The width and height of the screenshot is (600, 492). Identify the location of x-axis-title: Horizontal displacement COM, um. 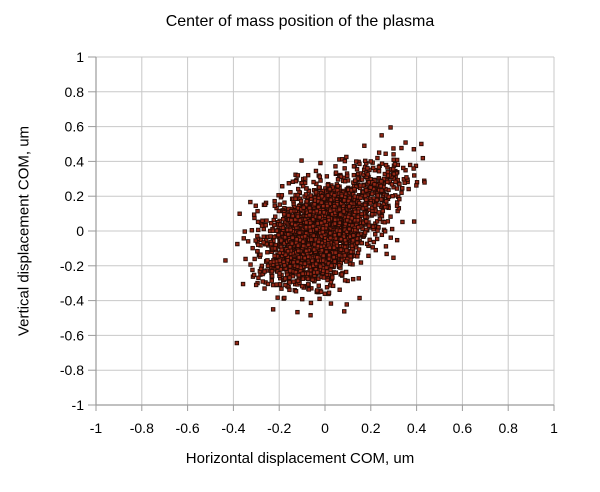
(300, 458).